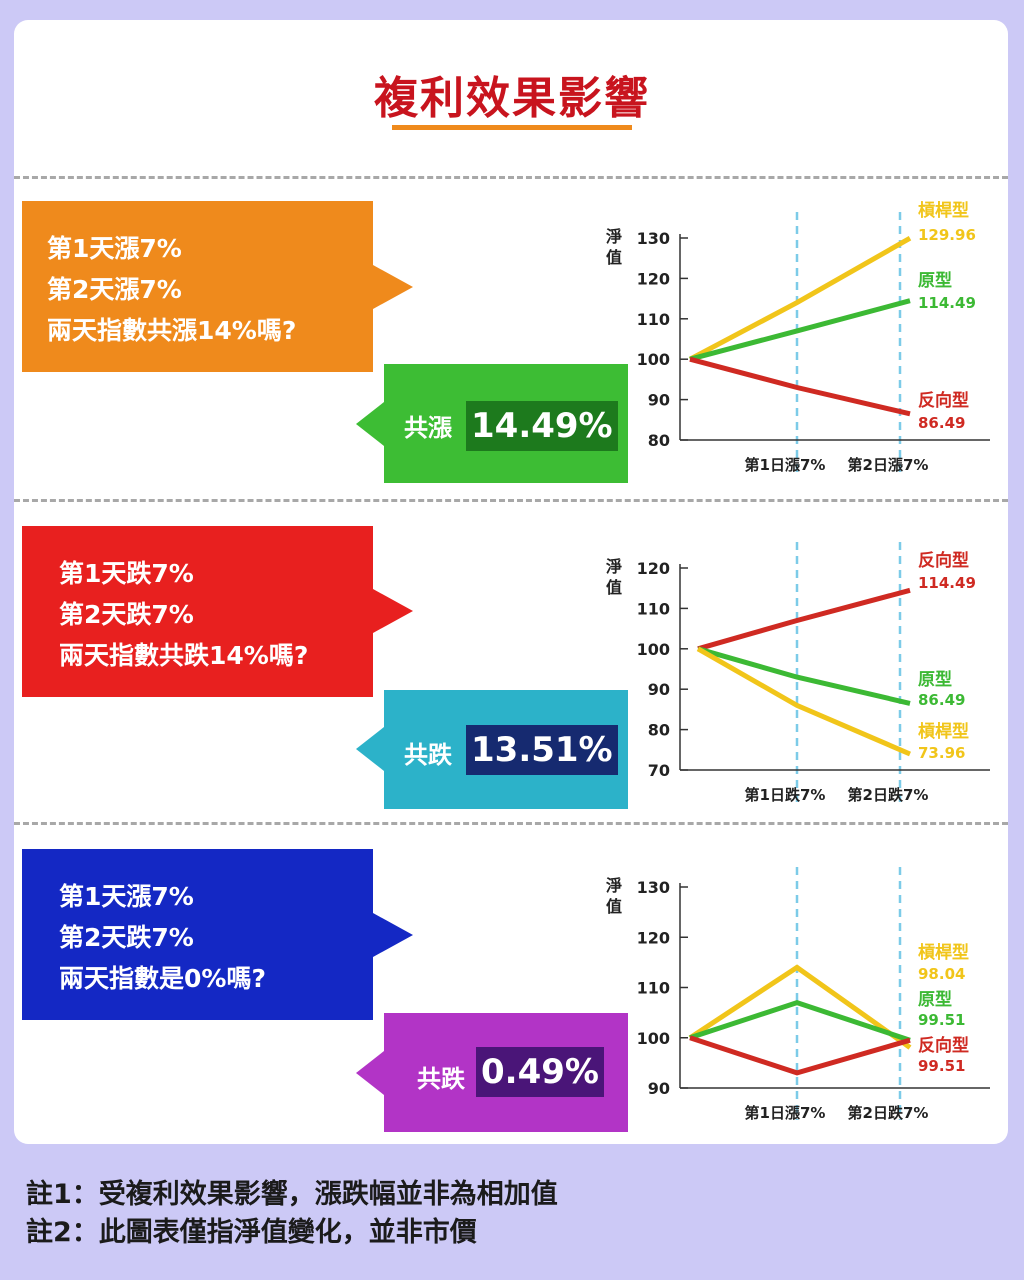 This screenshot has width=1024, height=1280. Describe the element at coordinates (540, 1072) in the screenshot. I see `answer-percent: 0.49%` at that location.